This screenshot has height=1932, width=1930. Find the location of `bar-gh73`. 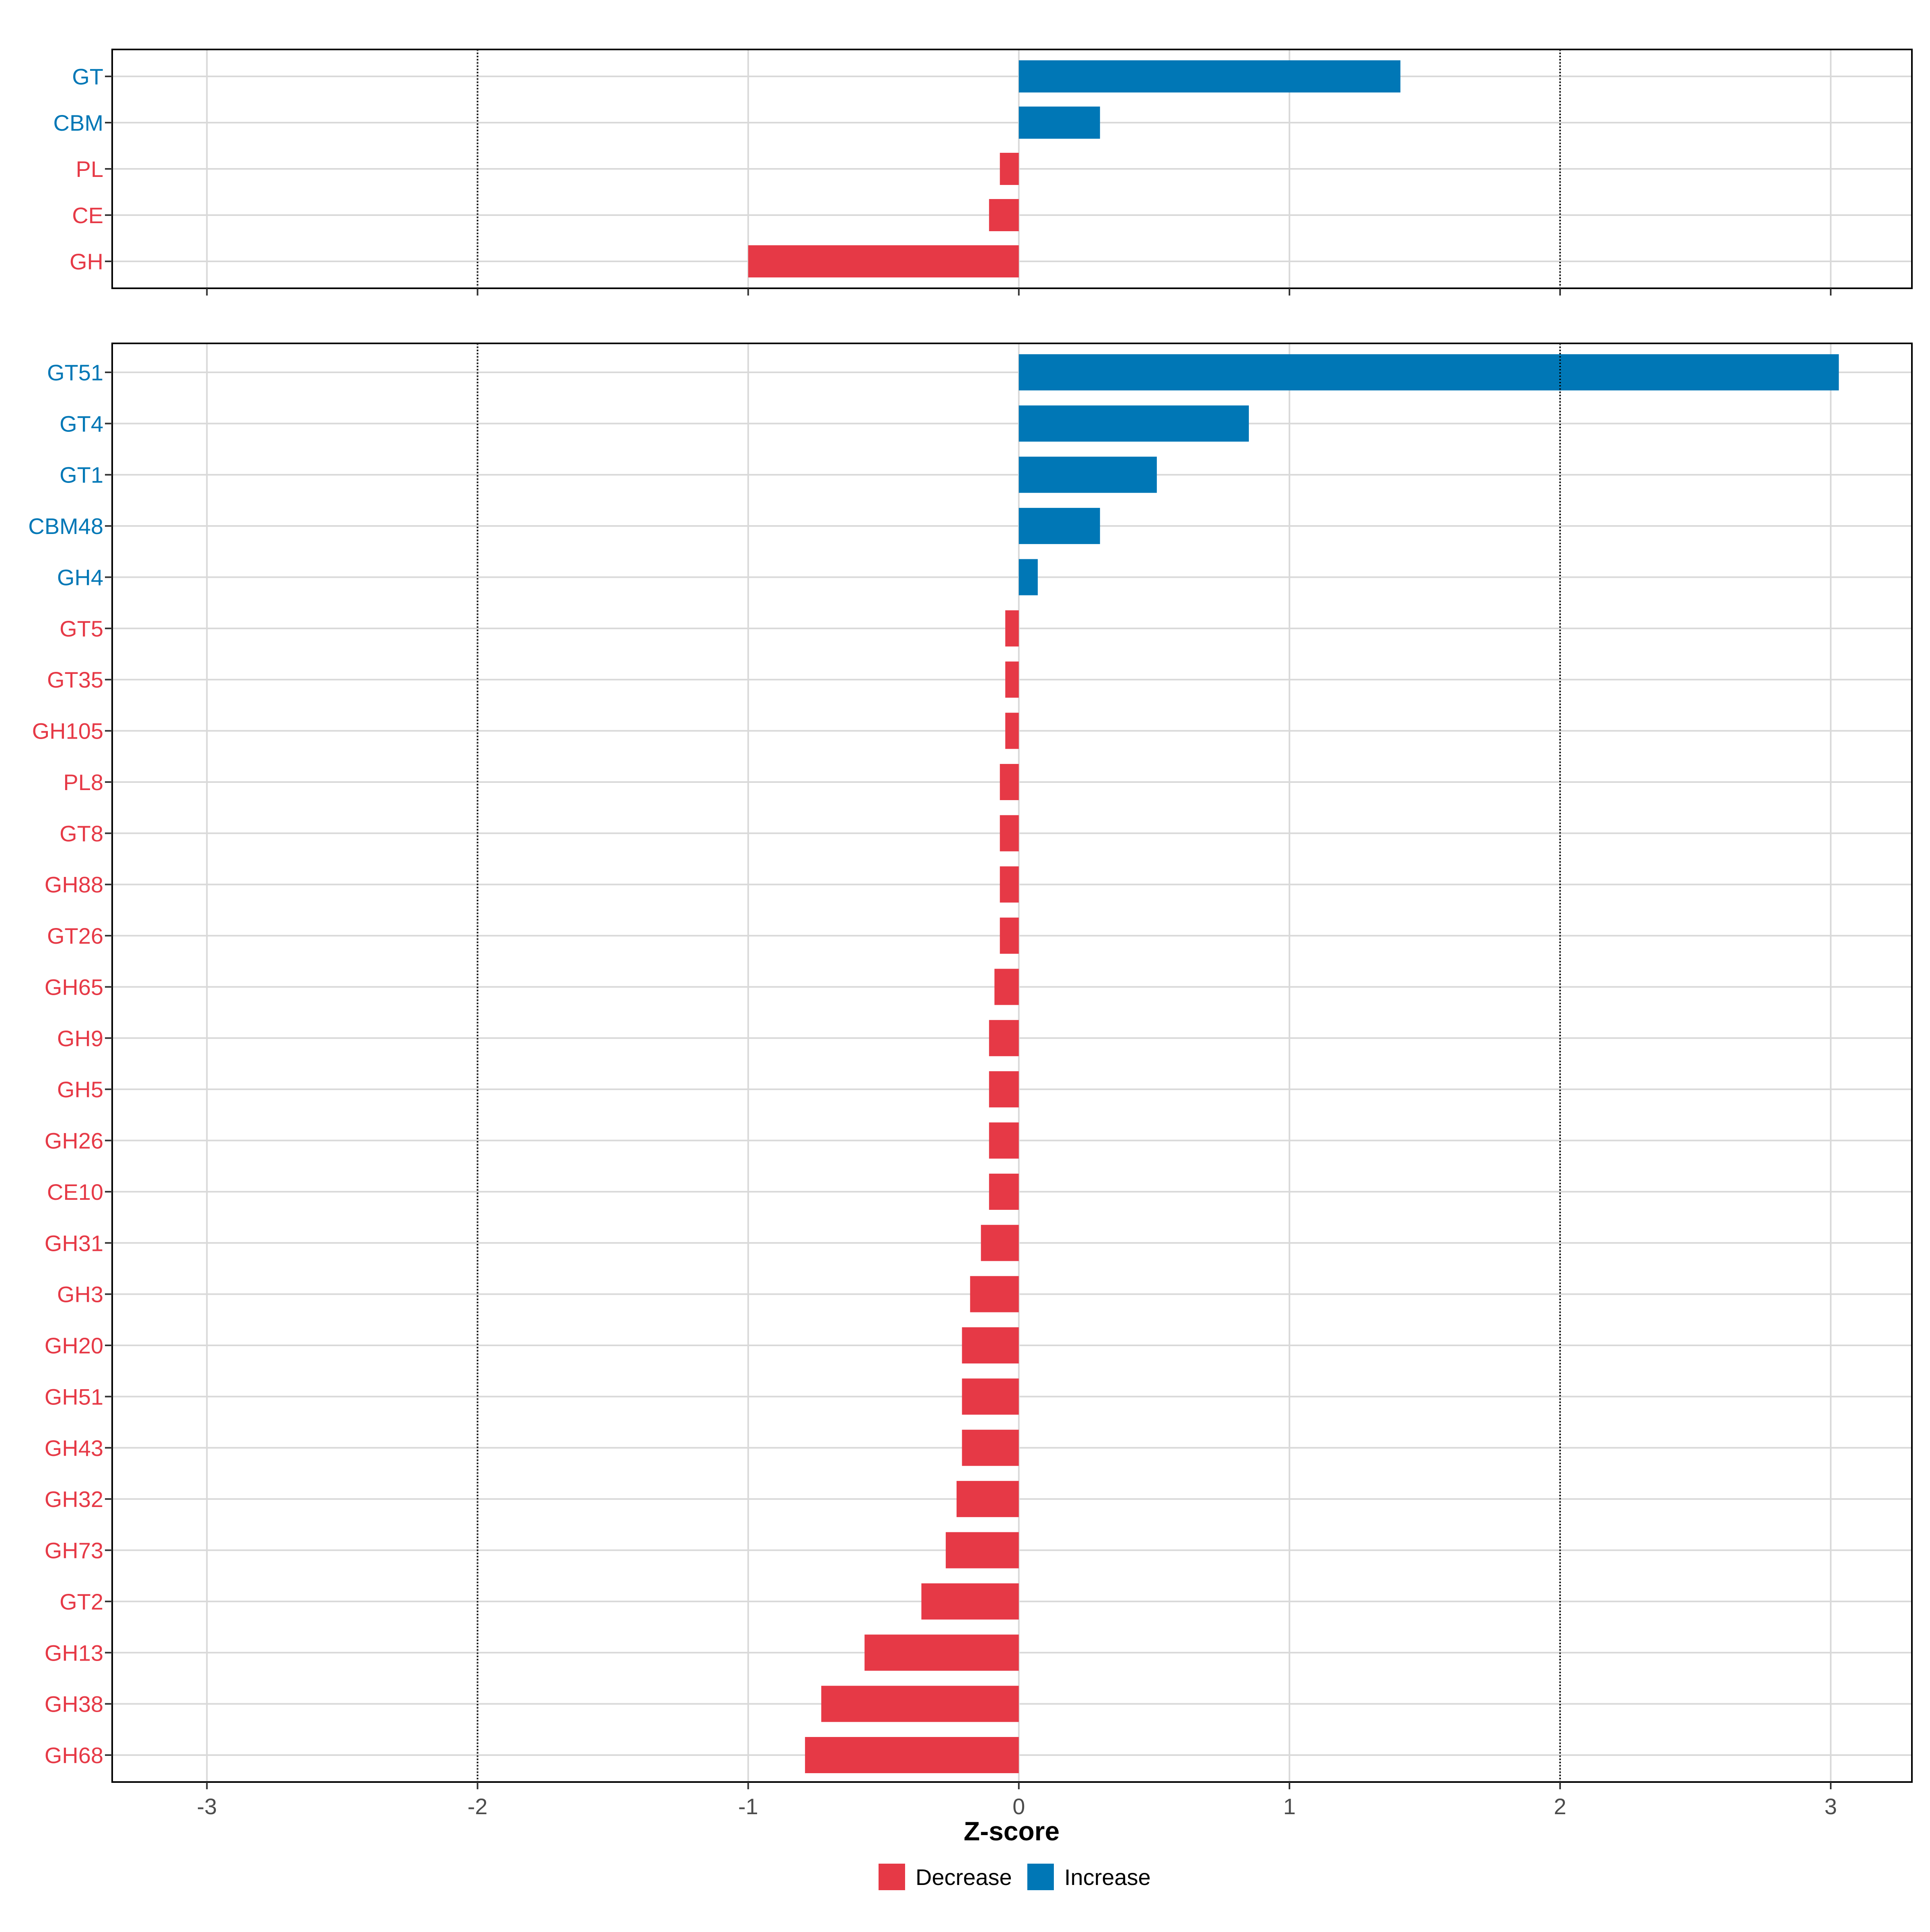

bar-gh73 is located at coordinates (982, 1550).